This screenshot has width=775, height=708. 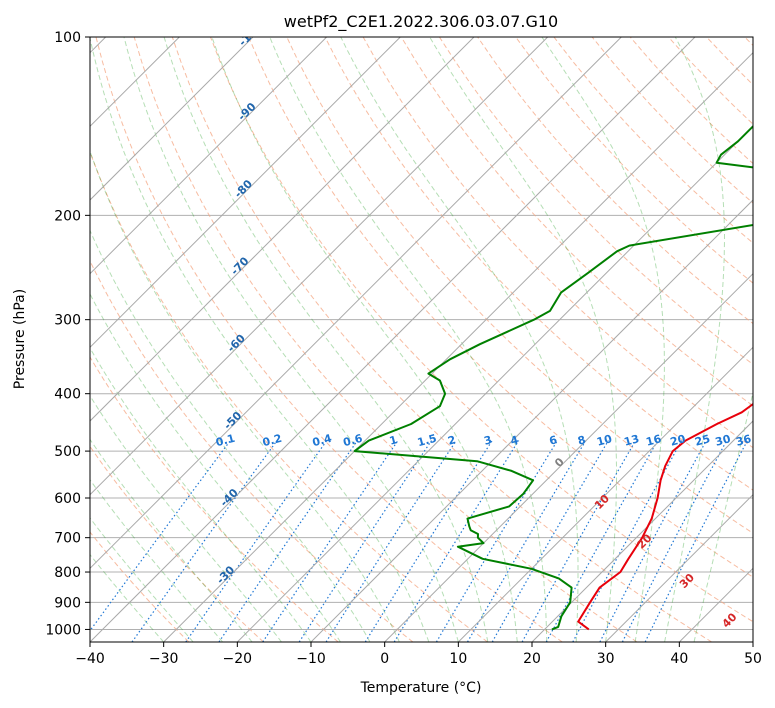 What do you see at coordinates (63, 630) in the screenshot?
I see `y-tick-label: 1000` at bounding box center [63, 630].